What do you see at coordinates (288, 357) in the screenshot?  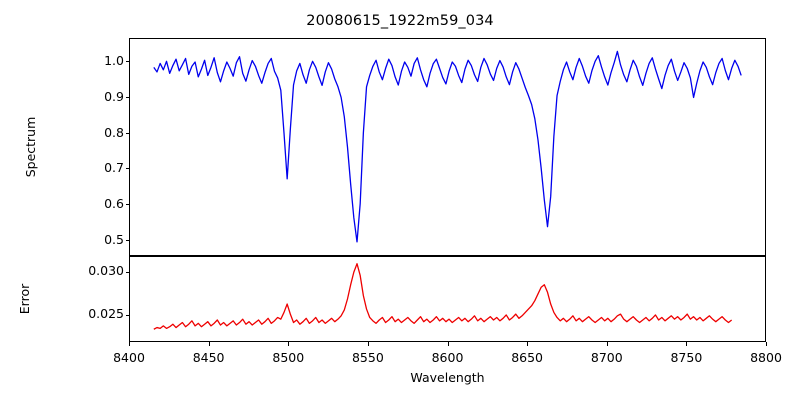 I see `x-tick-label: 8500` at bounding box center [288, 357].